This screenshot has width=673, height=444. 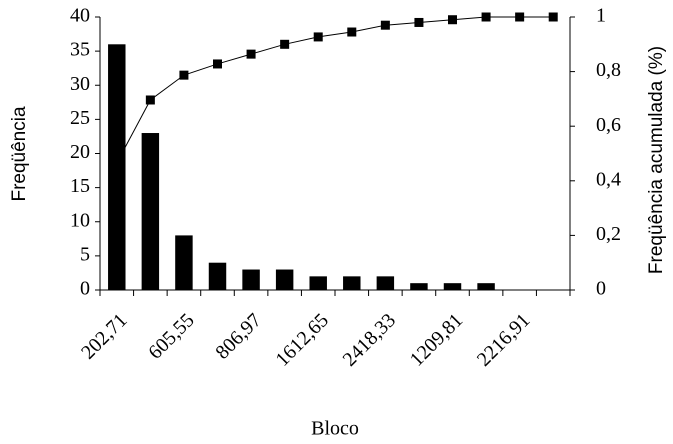 I want to click on x-tick-label: 1612,65, so click(x=302, y=340).